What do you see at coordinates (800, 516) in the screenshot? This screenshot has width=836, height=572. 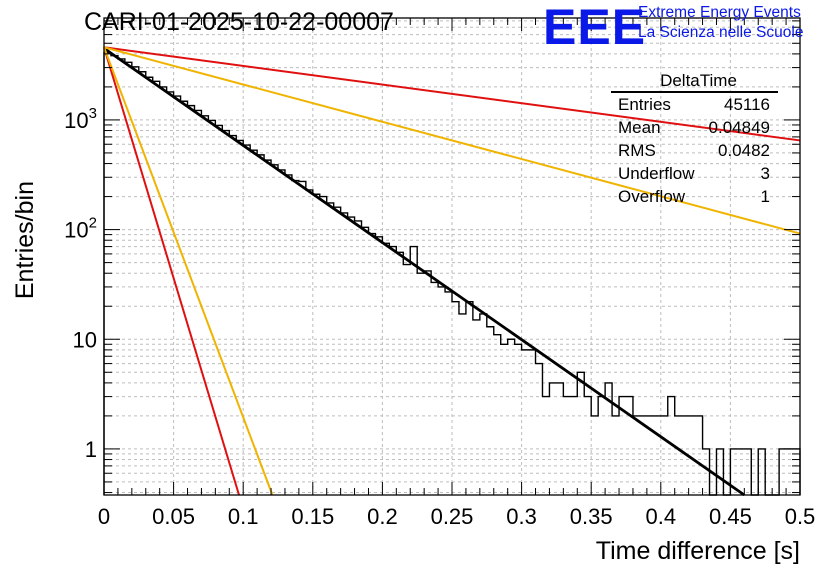 I see `x-tick-label: 0.5` at bounding box center [800, 516].